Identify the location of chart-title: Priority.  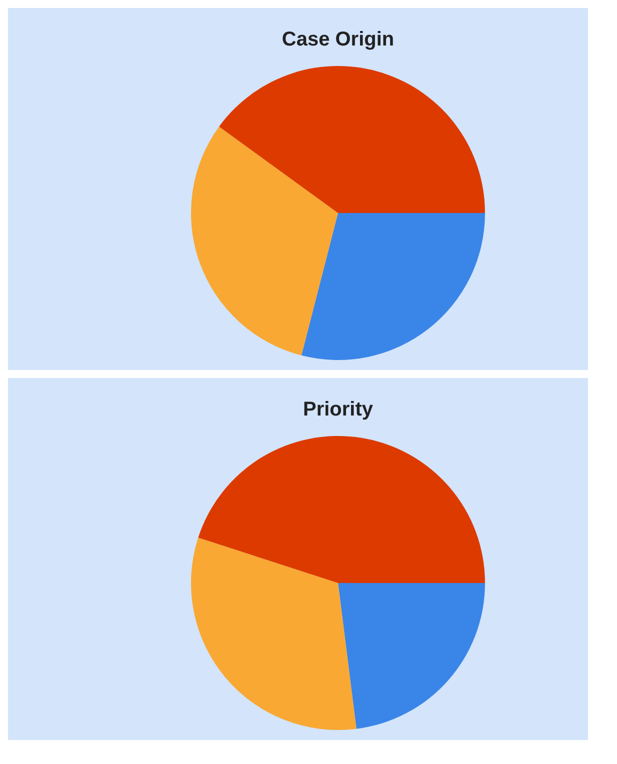
(338, 409).